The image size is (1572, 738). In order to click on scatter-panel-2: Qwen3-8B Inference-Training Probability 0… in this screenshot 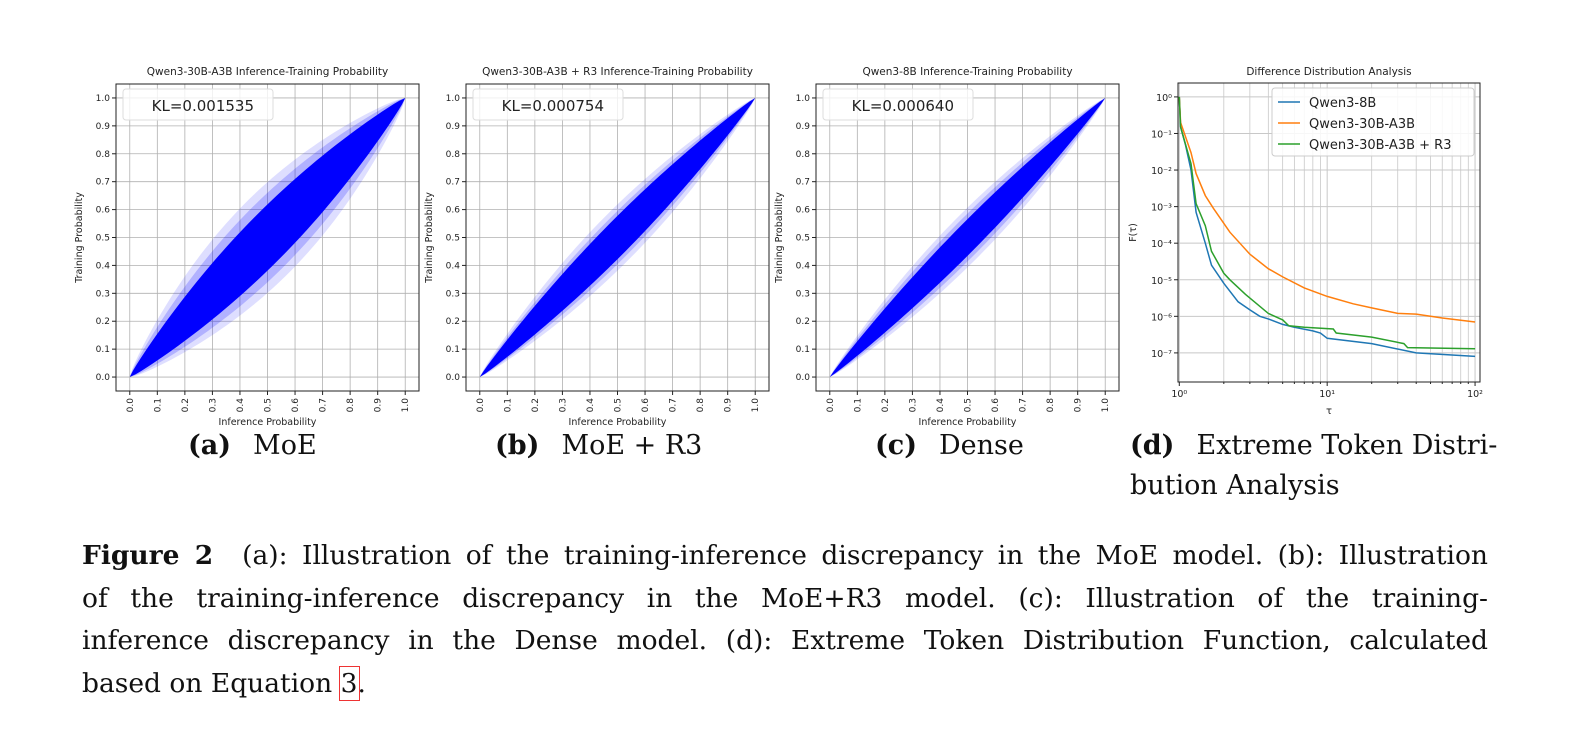, I will do `click(947, 247)`.